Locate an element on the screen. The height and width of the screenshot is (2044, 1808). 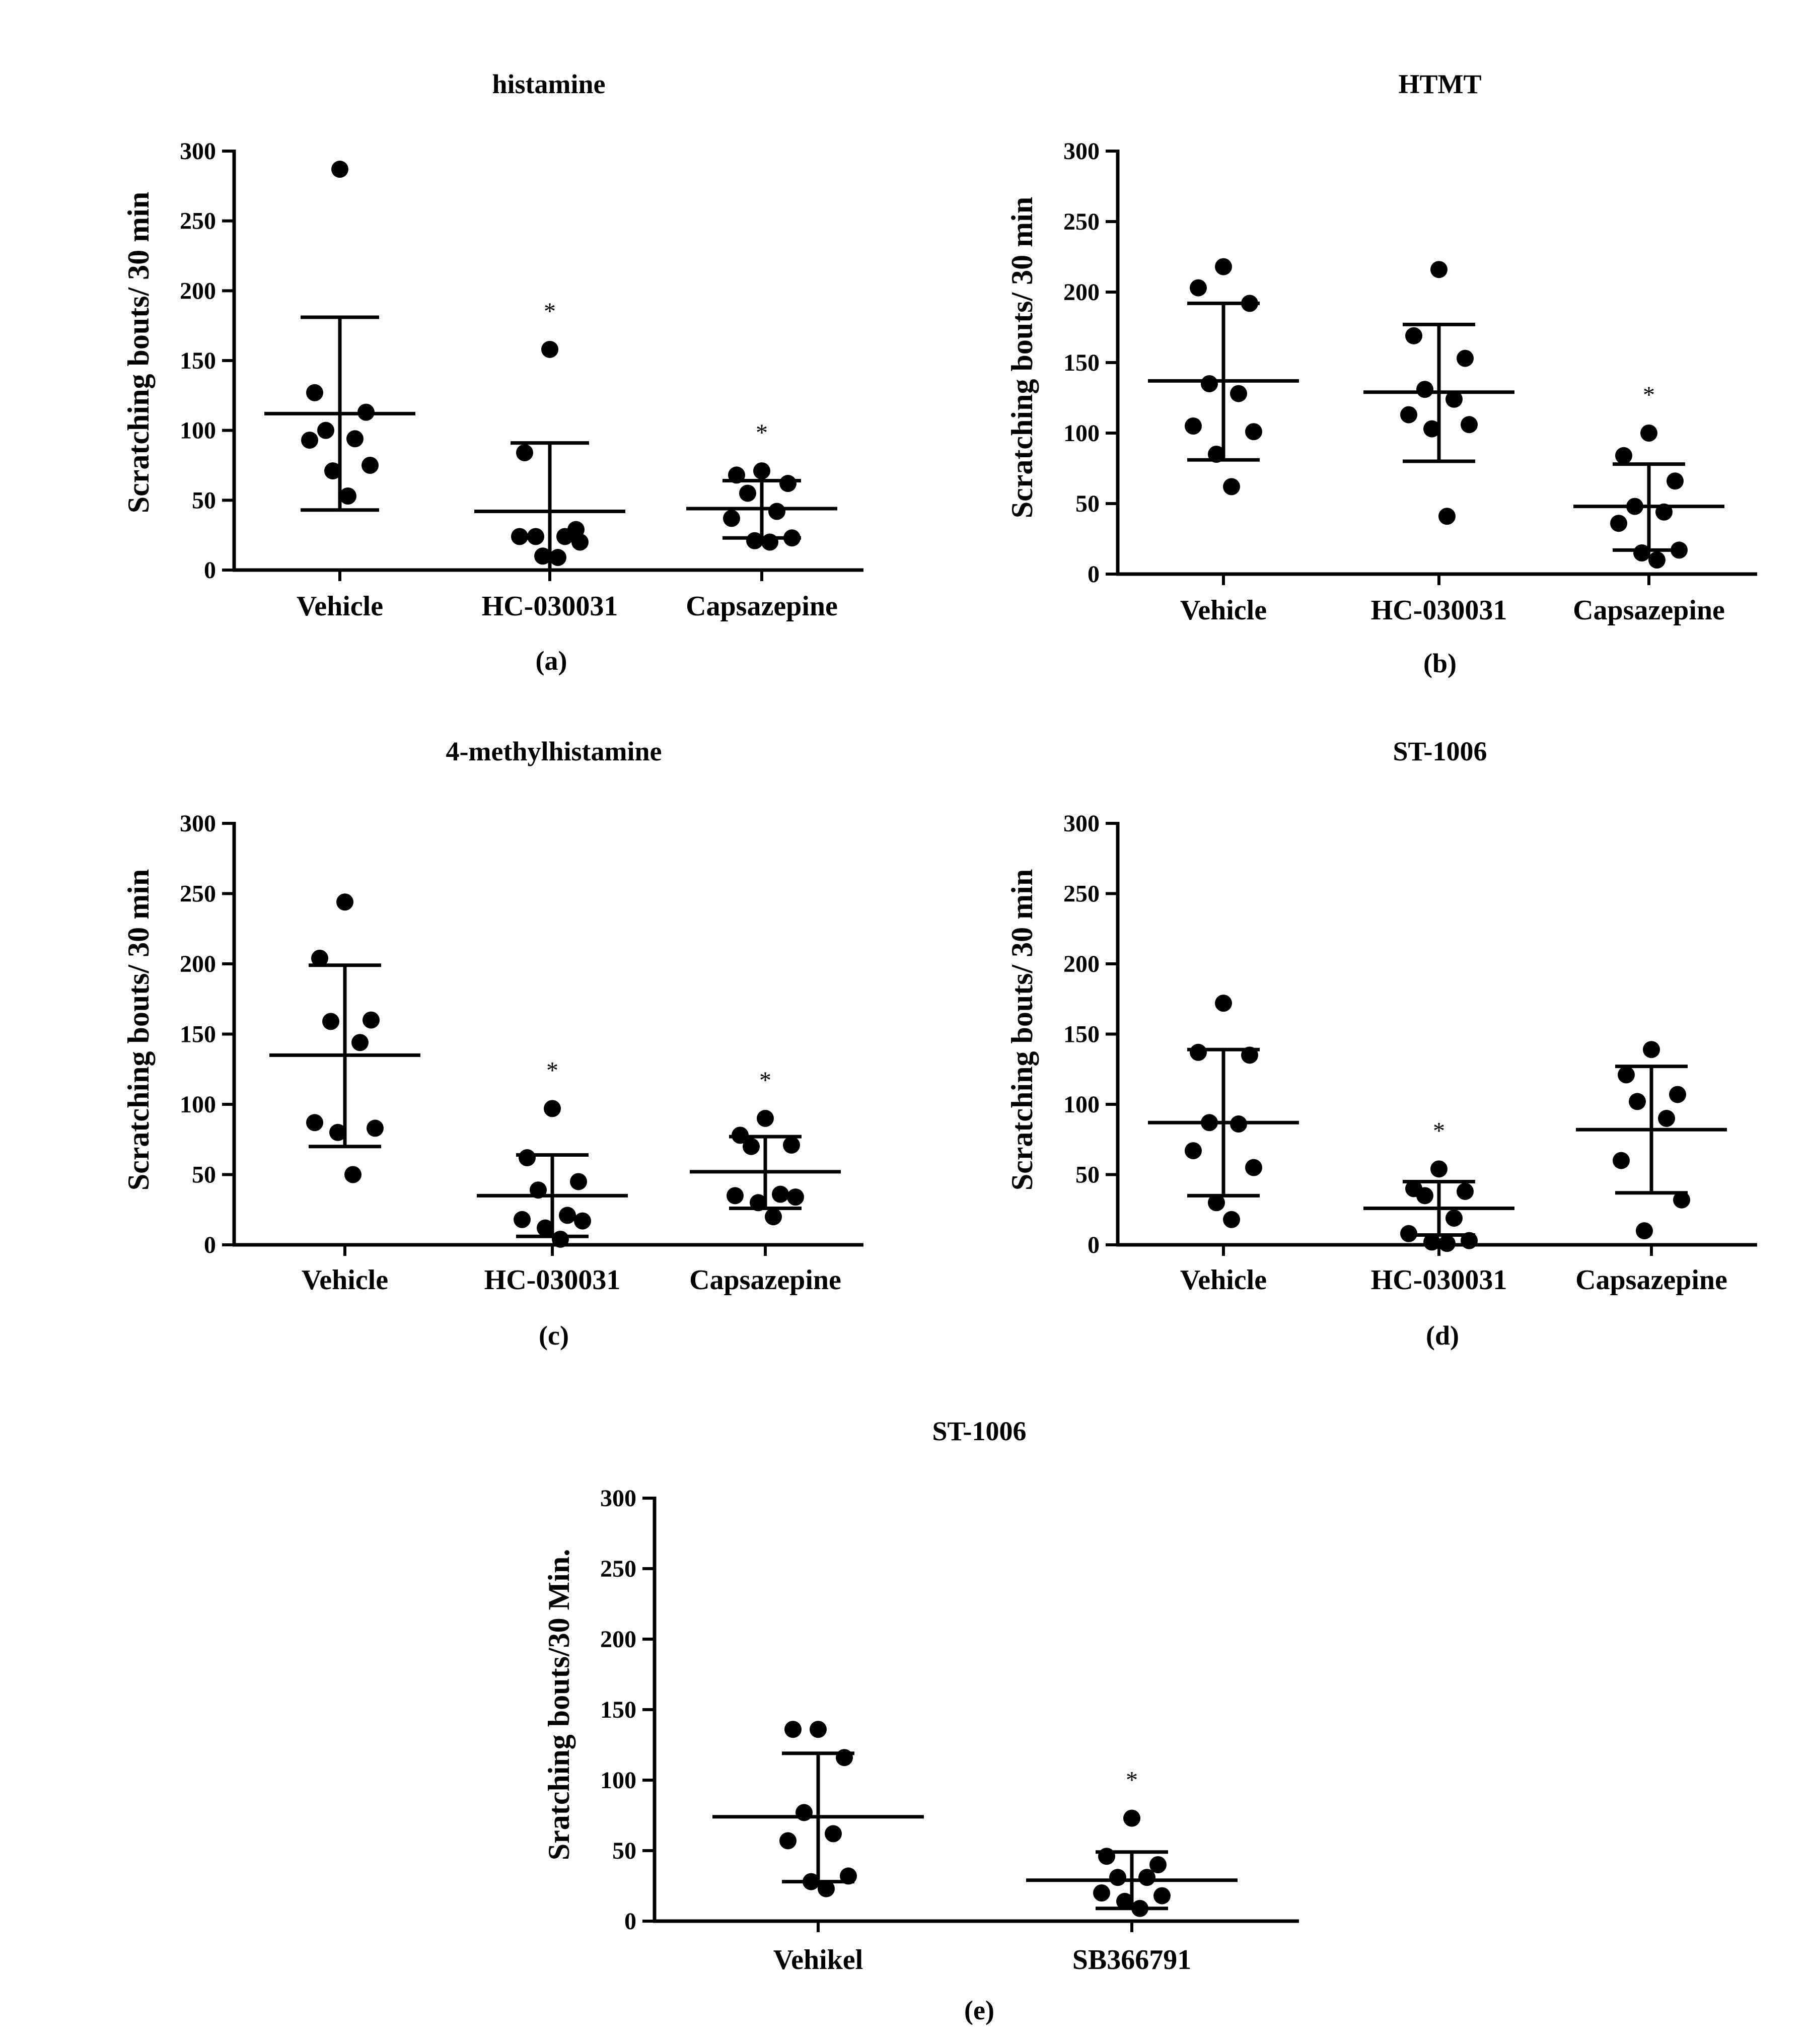
chart-title: histamine is located at coordinates (548, 84).